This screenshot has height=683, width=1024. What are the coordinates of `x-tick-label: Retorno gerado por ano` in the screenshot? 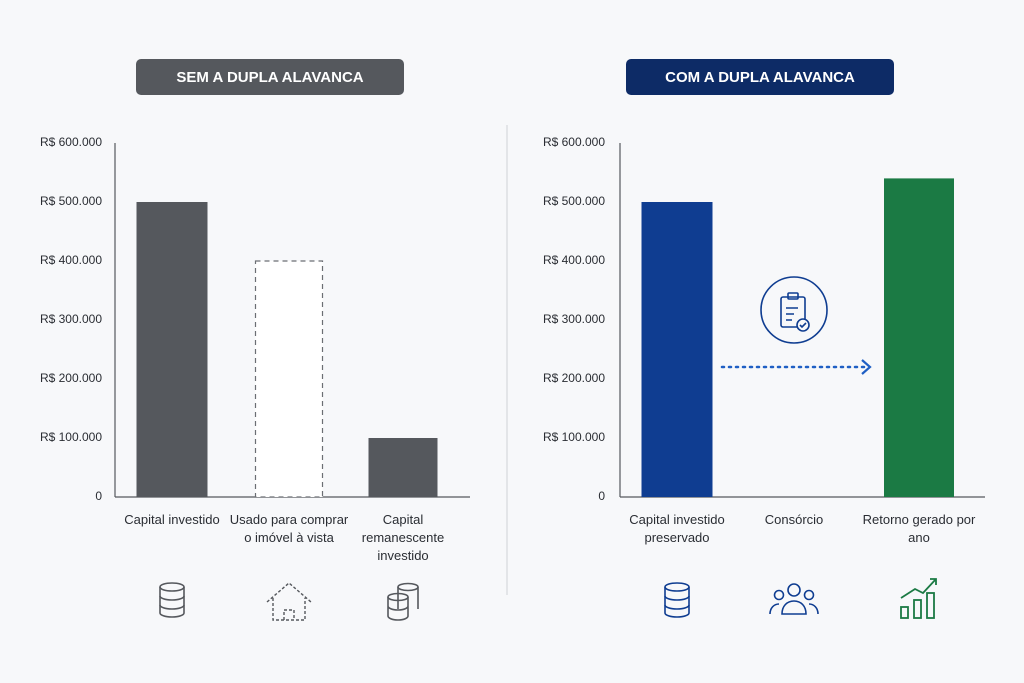 It's located at (919, 528).